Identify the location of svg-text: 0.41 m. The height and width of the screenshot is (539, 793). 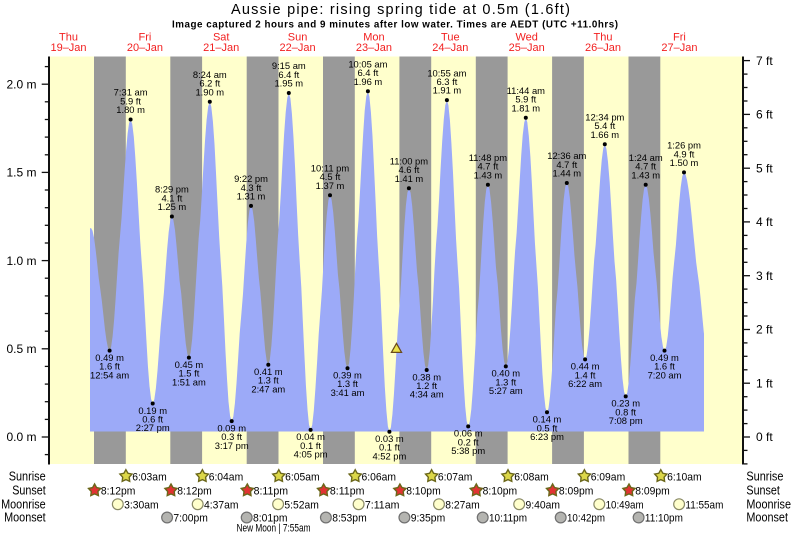
(268, 371).